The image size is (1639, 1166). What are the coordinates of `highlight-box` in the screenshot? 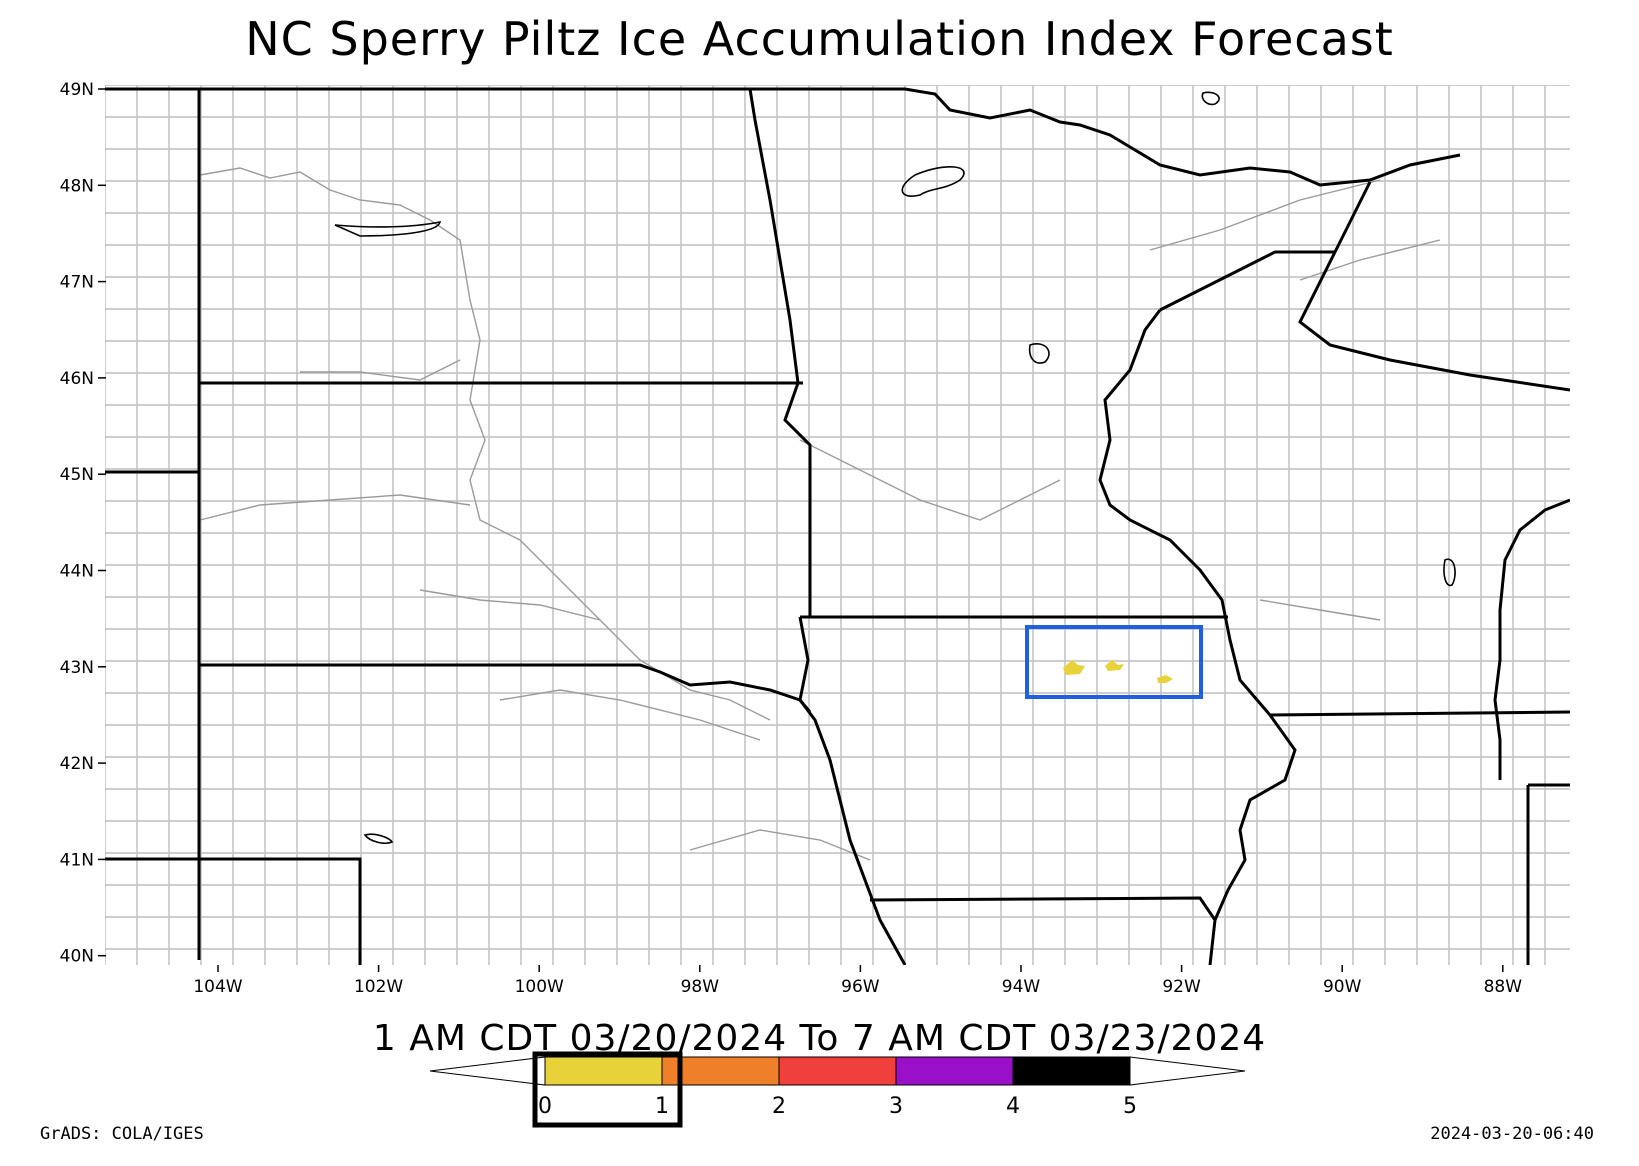 It's located at (1114, 662).